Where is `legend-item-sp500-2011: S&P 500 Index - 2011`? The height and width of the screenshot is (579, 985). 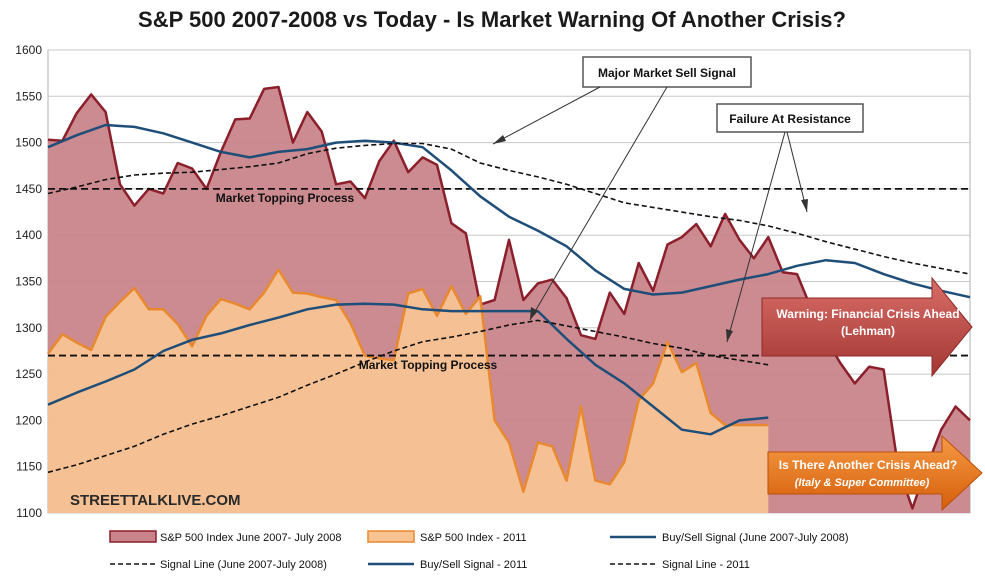 legend-item-sp500-2011: S&P 500 Index - 2011 is located at coordinates (447, 537).